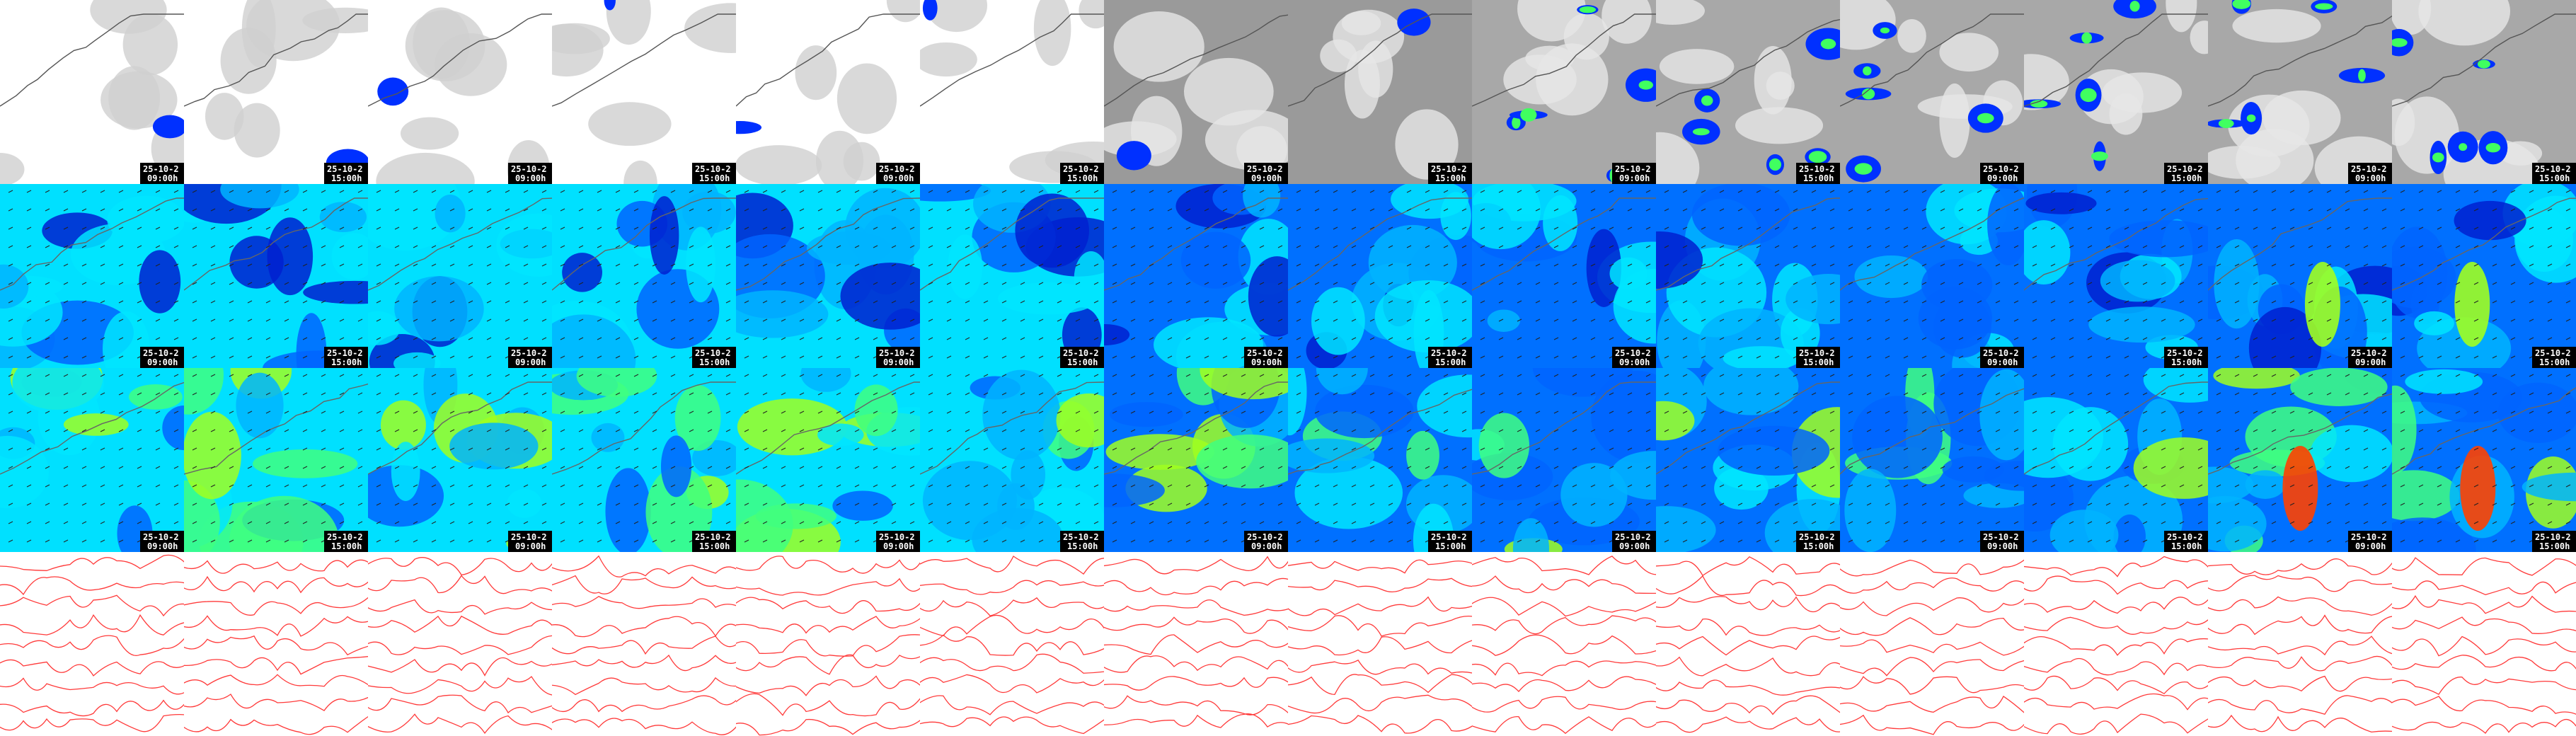  I want to click on map-panel, so click(2300, 644).